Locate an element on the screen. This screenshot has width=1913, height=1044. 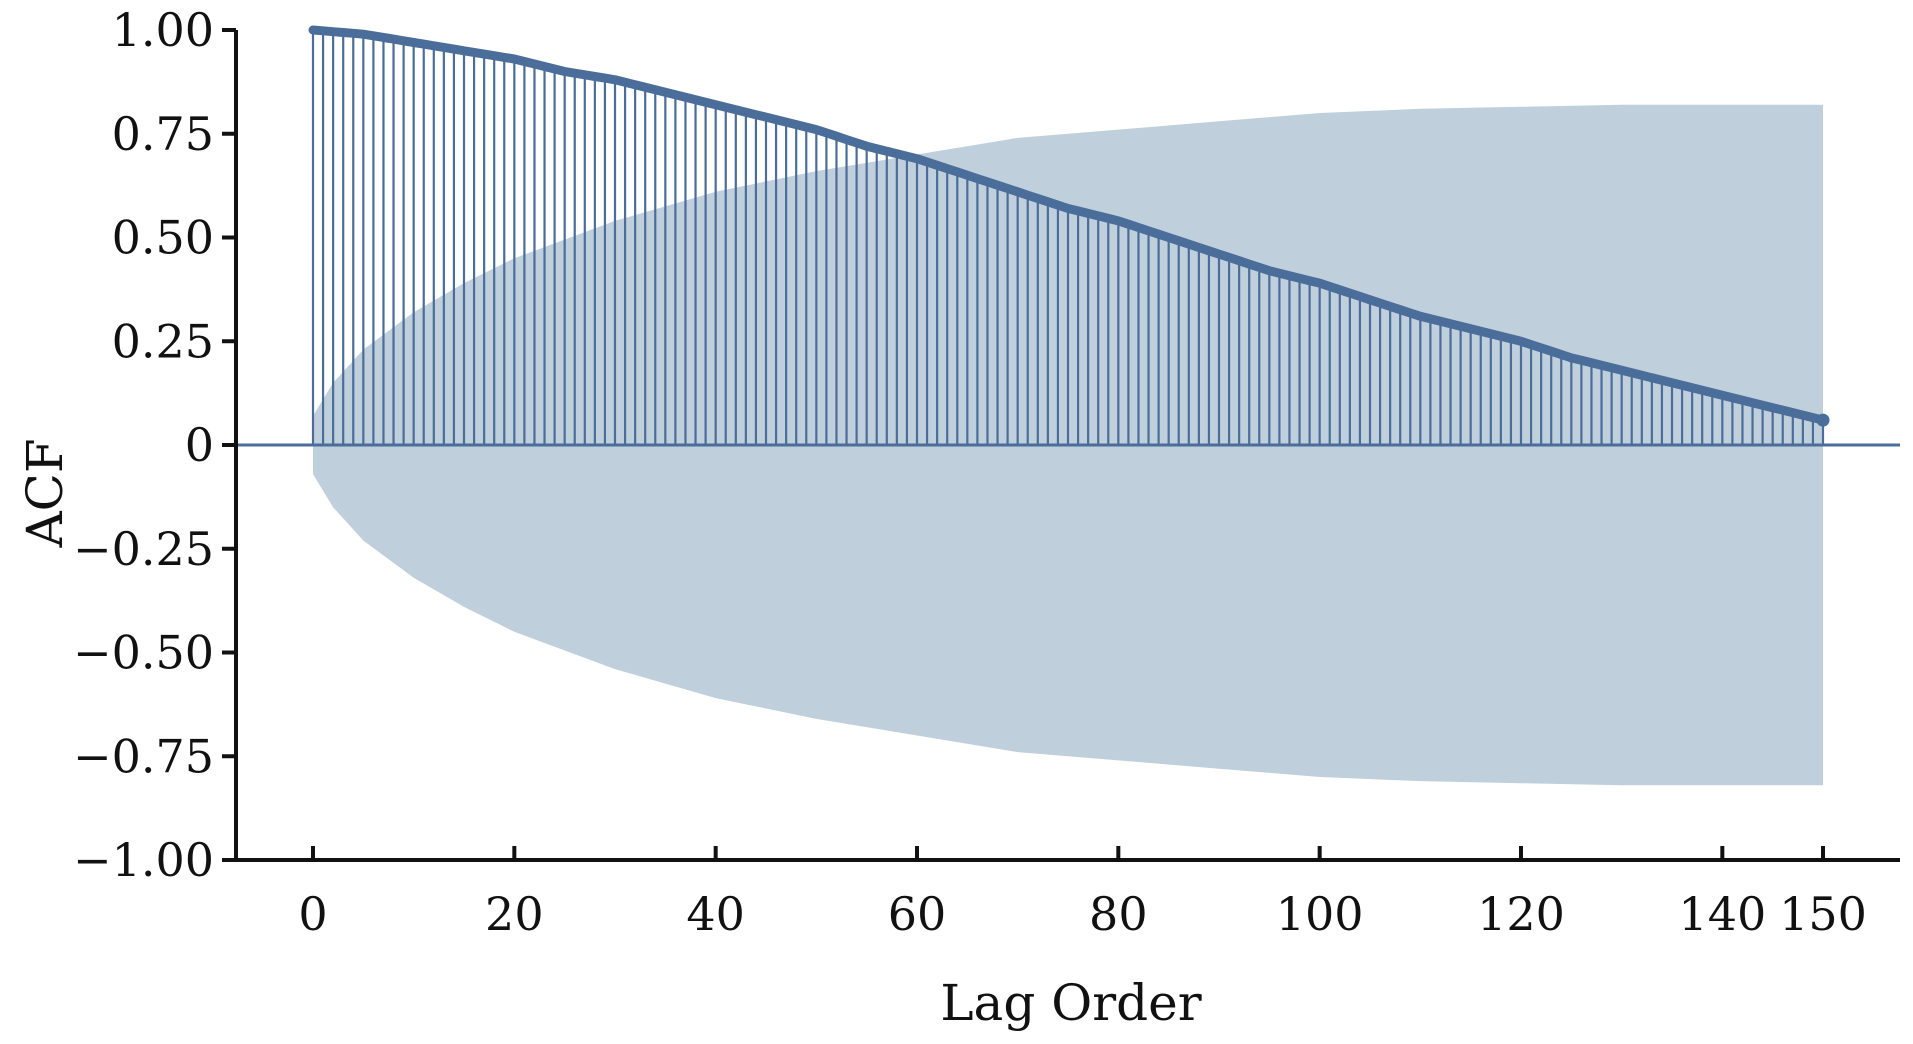
y-tick-label: 0.75 is located at coordinates (163, 134).